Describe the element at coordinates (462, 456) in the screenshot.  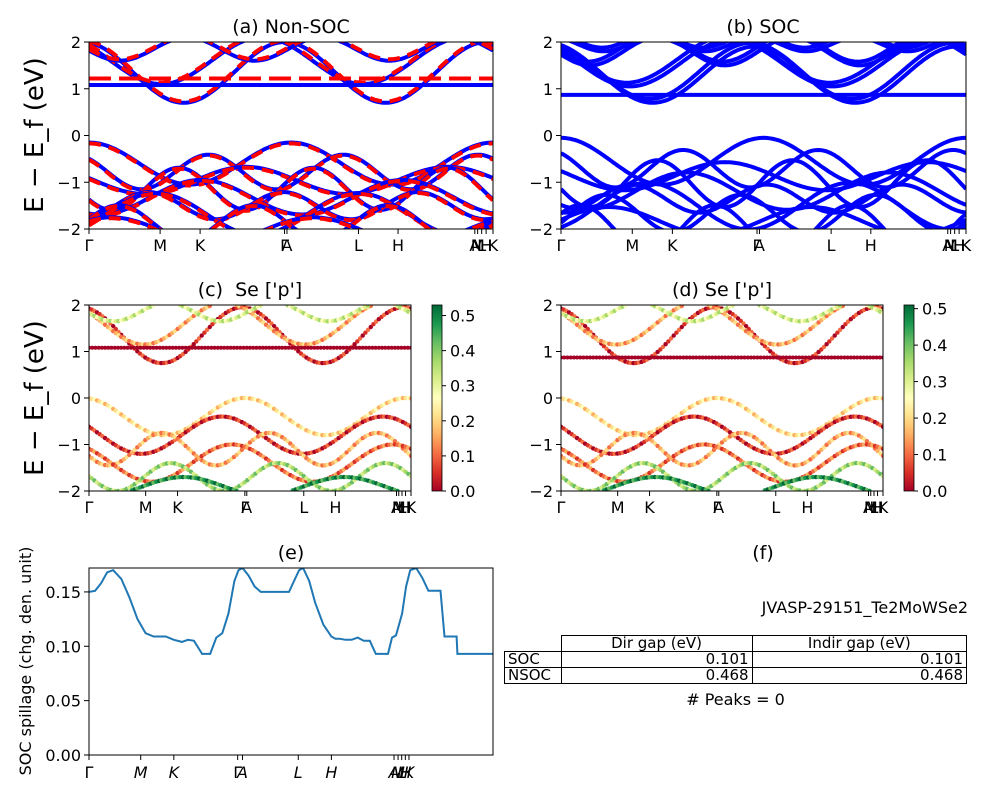
I see `colorbar-tick-label: 0.1` at that location.